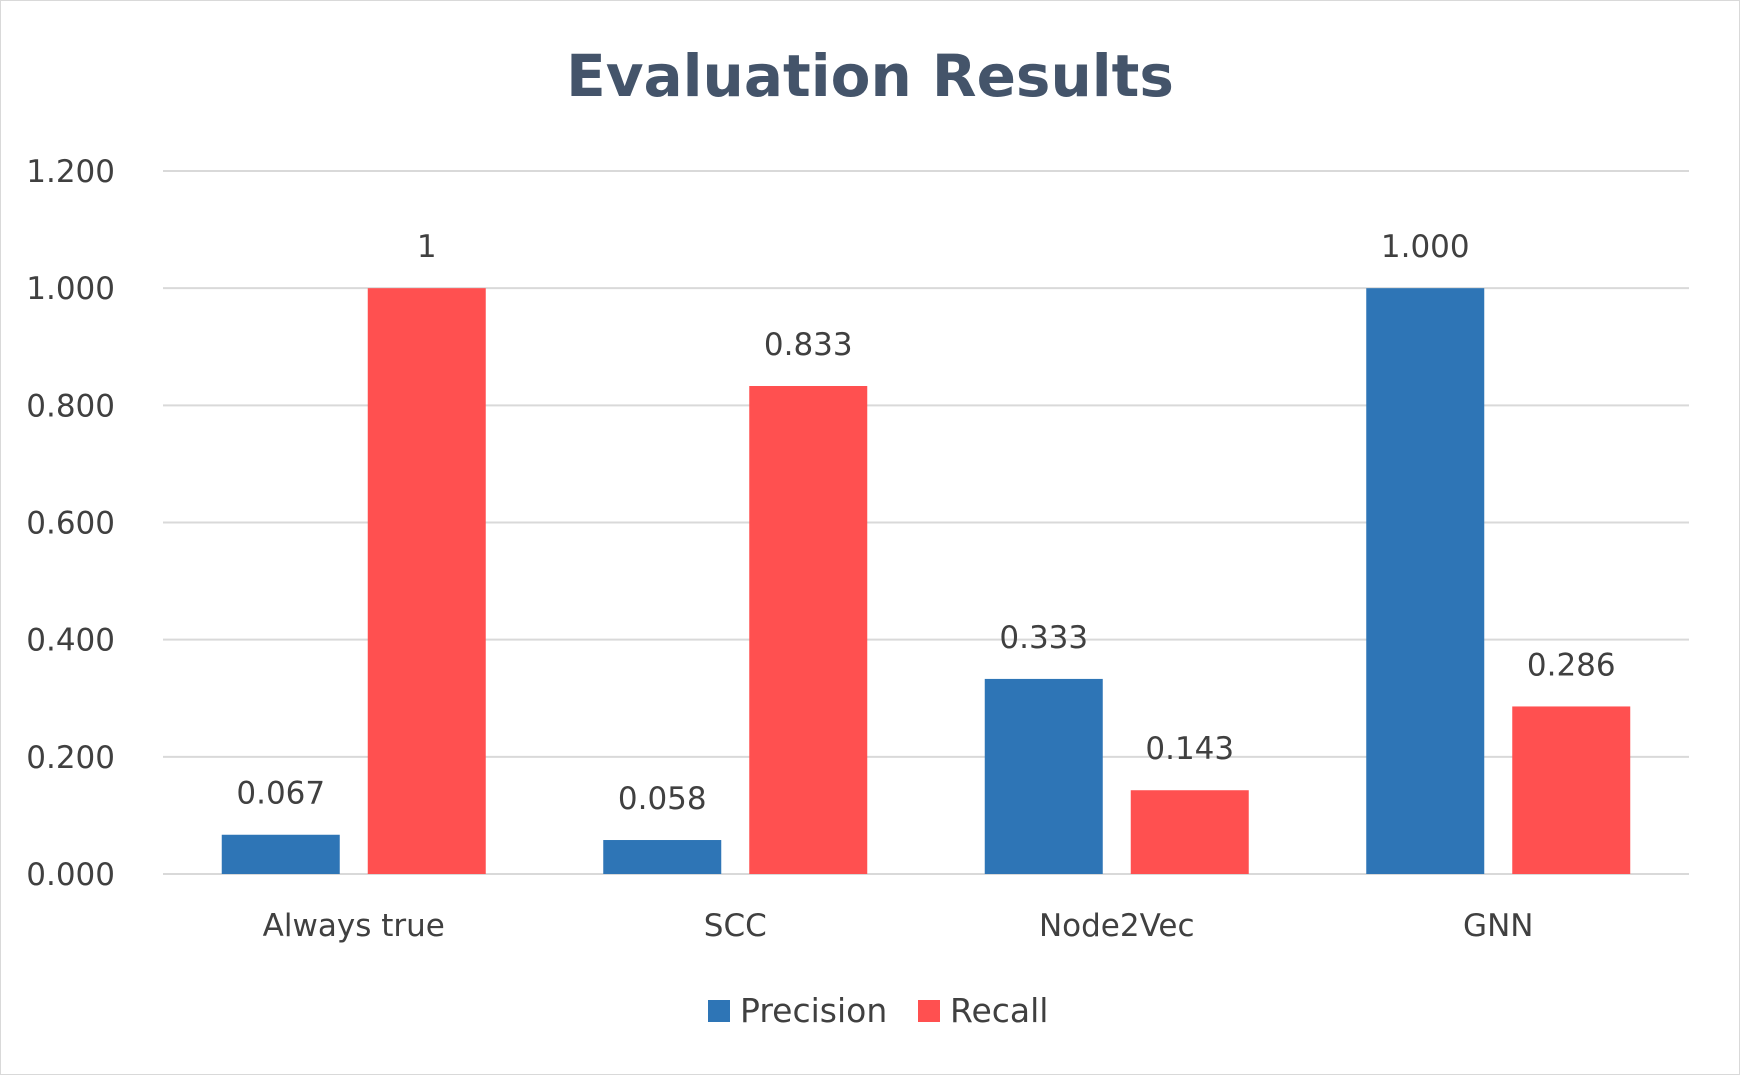  I want to click on data-label: 0.833, so click(808, 345).